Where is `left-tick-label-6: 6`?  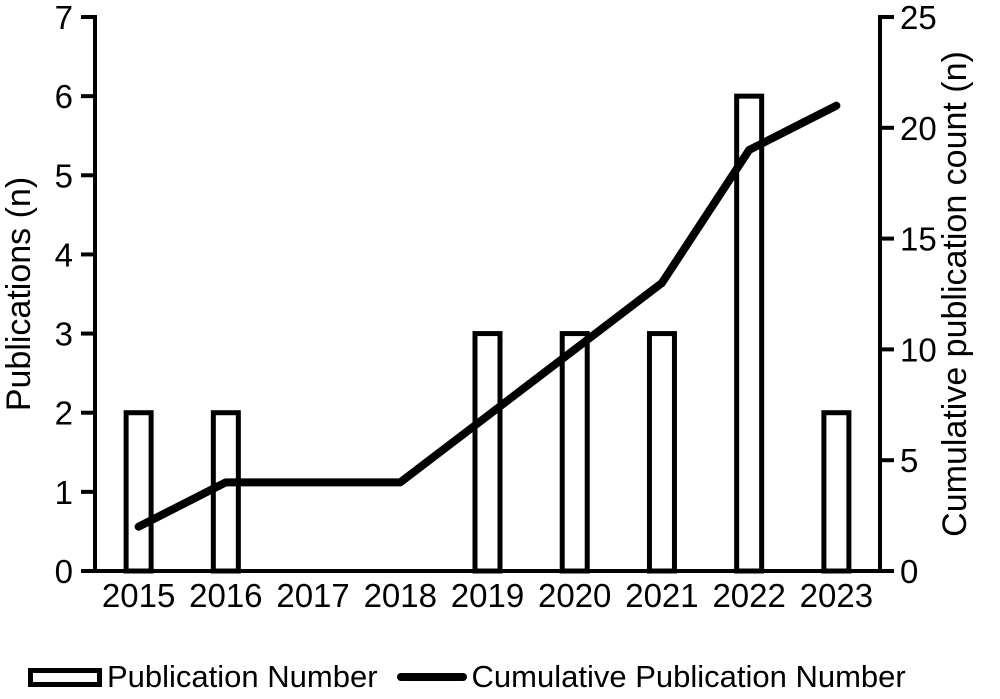 left-tick-label-6: 6 is located at coordinates (64, 96).